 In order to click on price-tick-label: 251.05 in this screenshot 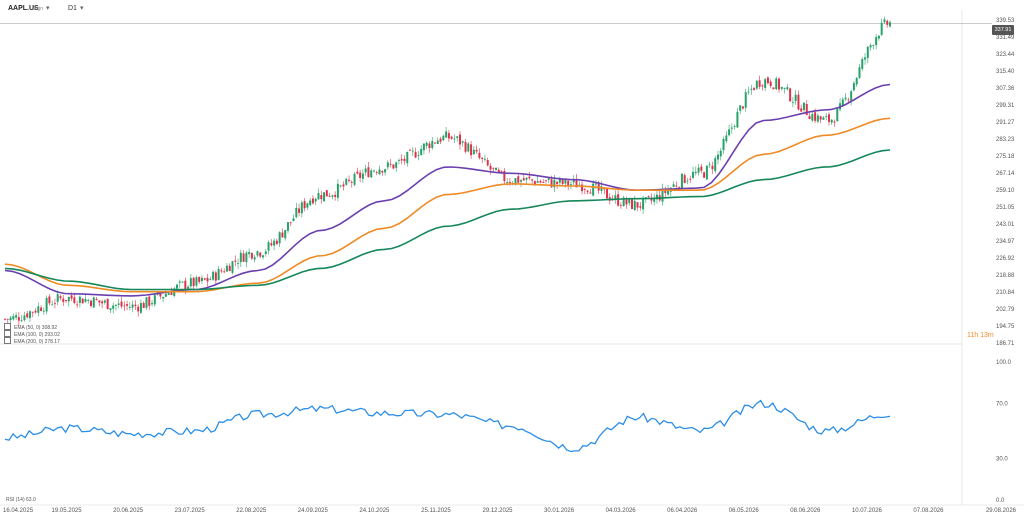, I will do `click(1005, 208)`.